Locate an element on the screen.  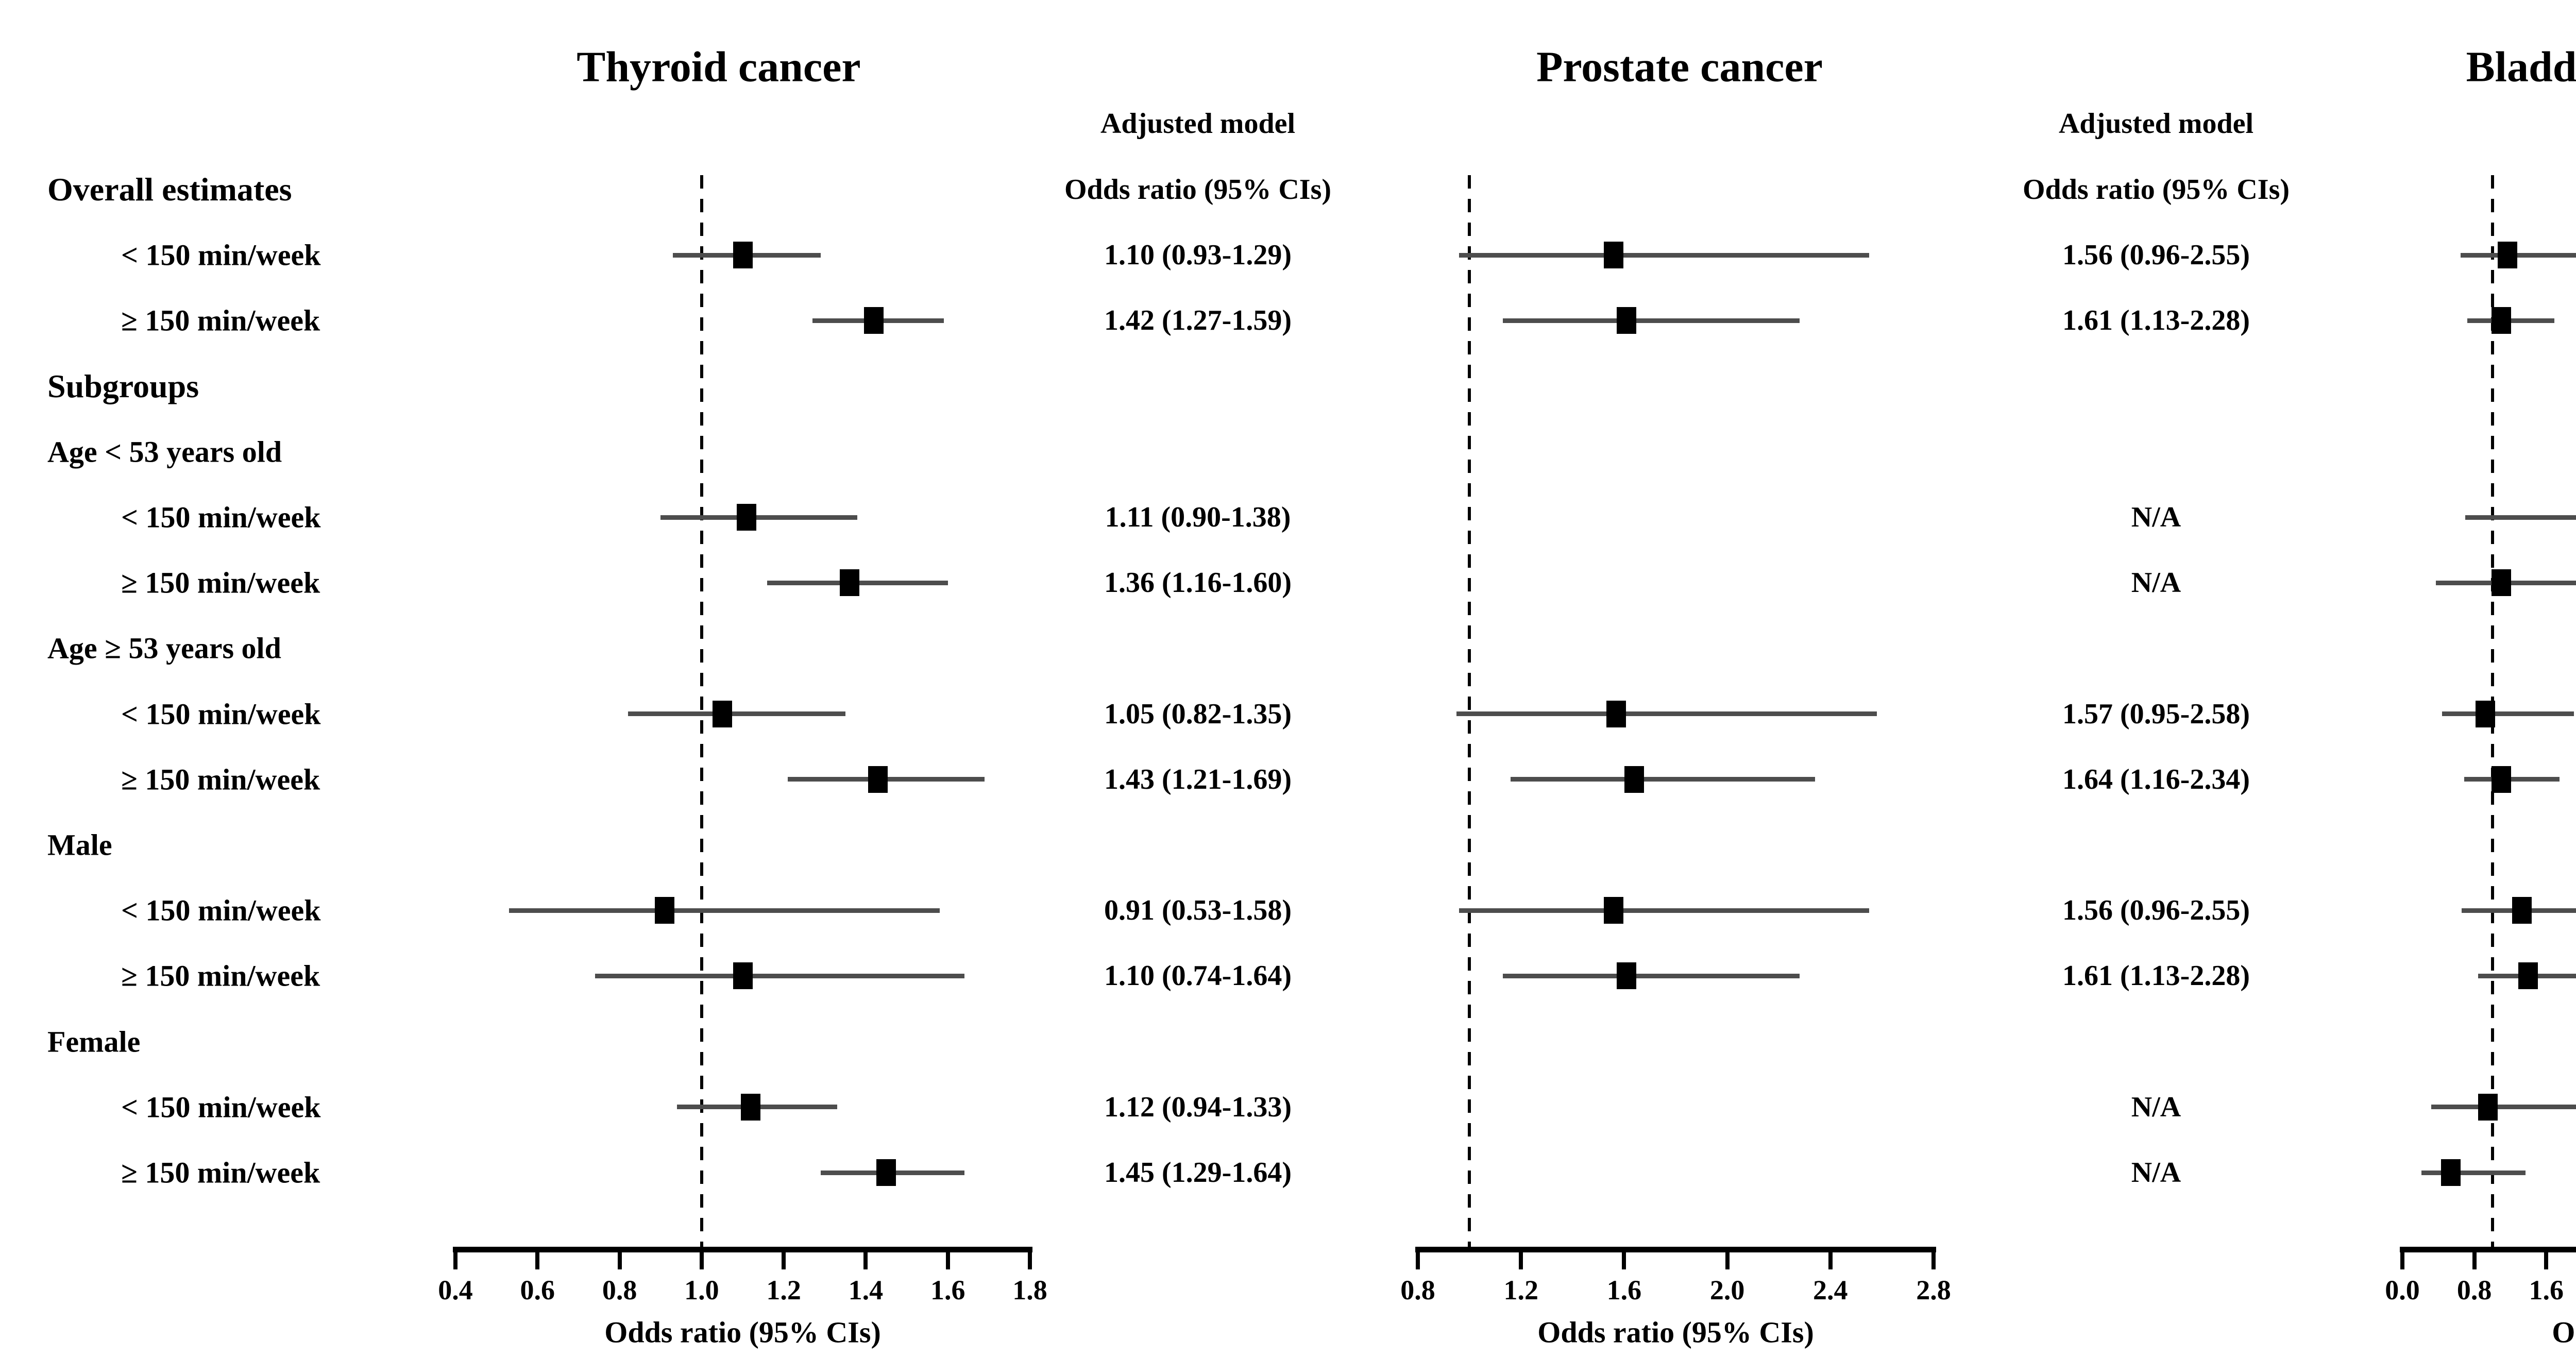
panel-title-prostate-cancer: Prostate cancer is located at coordinates (1679, 67).